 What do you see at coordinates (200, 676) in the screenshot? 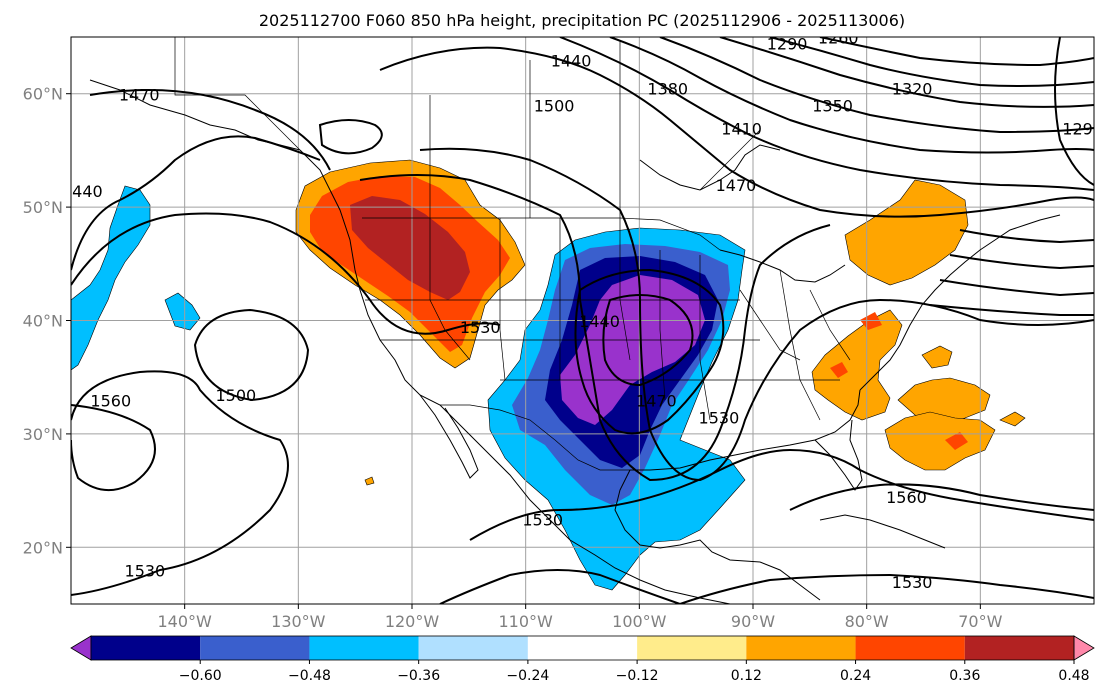
I see `colorbar-tick-label: −0.60` at bounding box center [200, 676].